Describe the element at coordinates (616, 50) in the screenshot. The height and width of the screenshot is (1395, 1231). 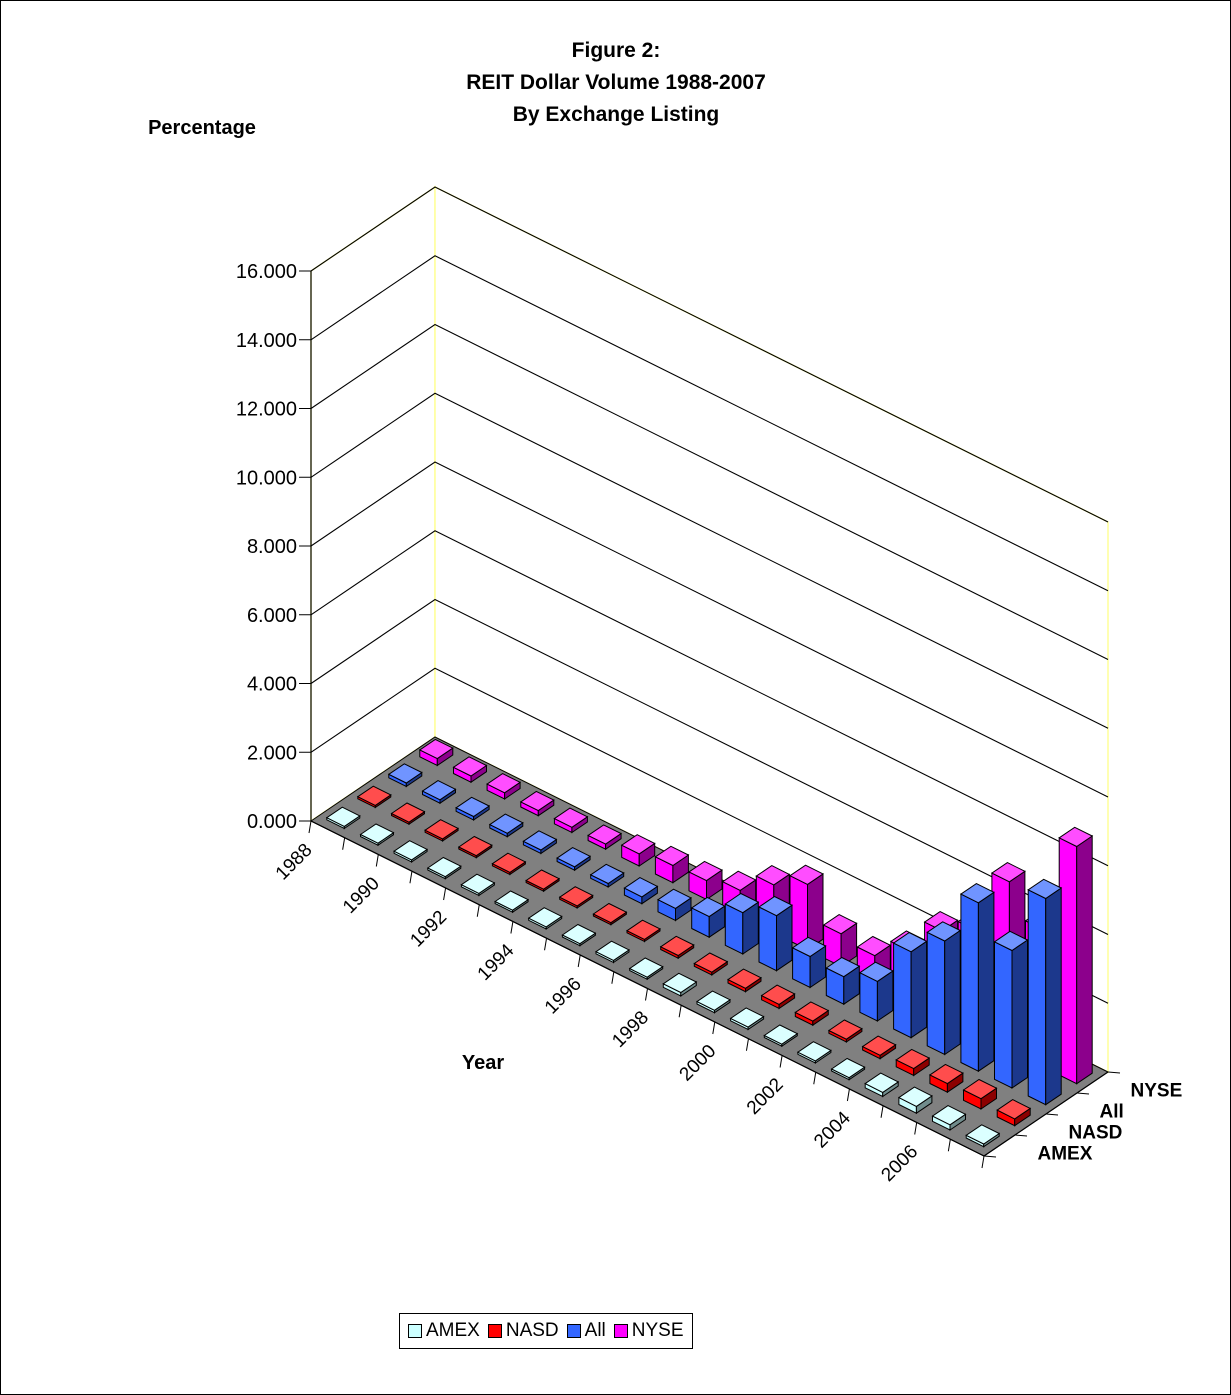
I see `chart-title-line: Figure 2:` at that location.